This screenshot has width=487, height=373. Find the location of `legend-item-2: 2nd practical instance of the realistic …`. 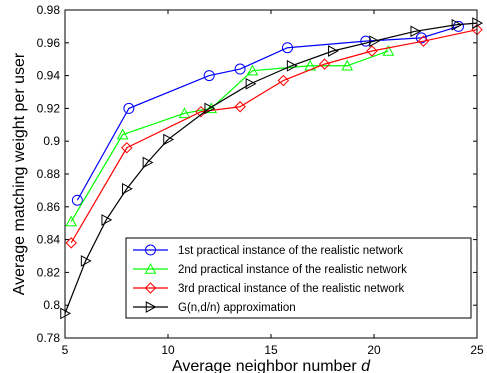

legend-item-2: 2nd practical instance of the realistic … is located at coordinates (270, 269).